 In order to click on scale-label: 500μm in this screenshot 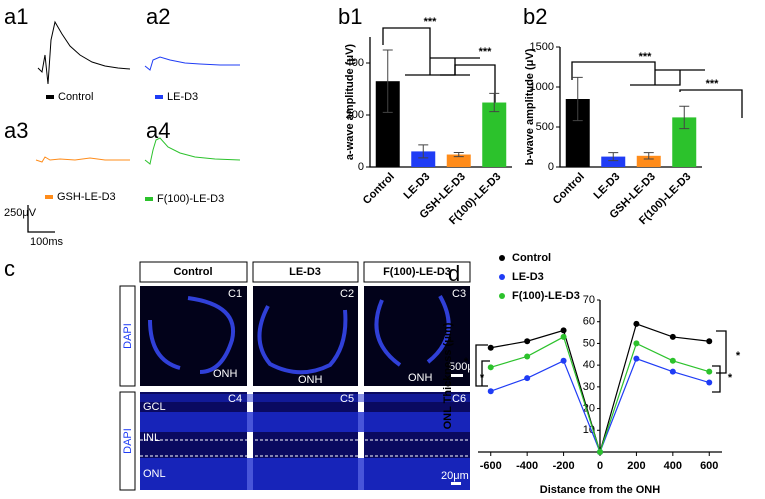, I will do `click(466, 367)`.